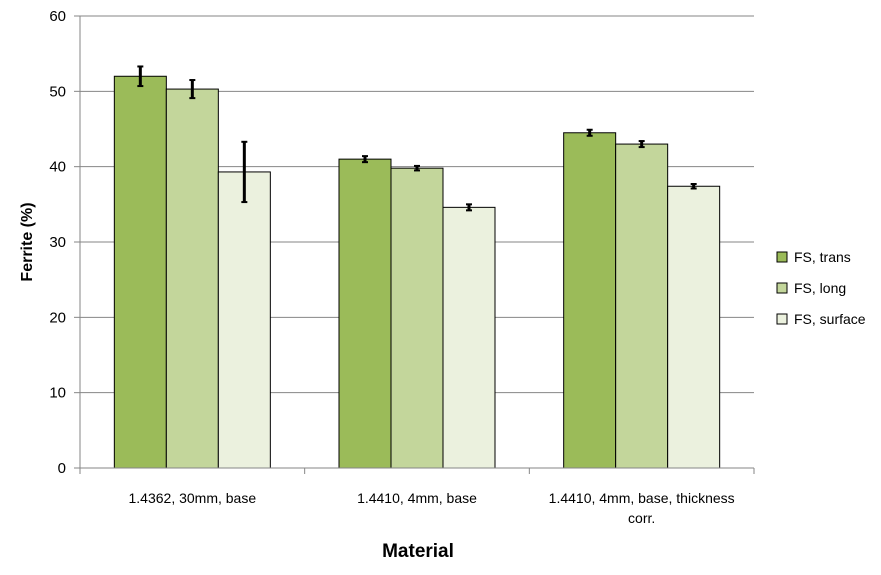 The height and width of the screenshot is (575, 881). I want to click on y-tick-label: 30, so click(57, 242).